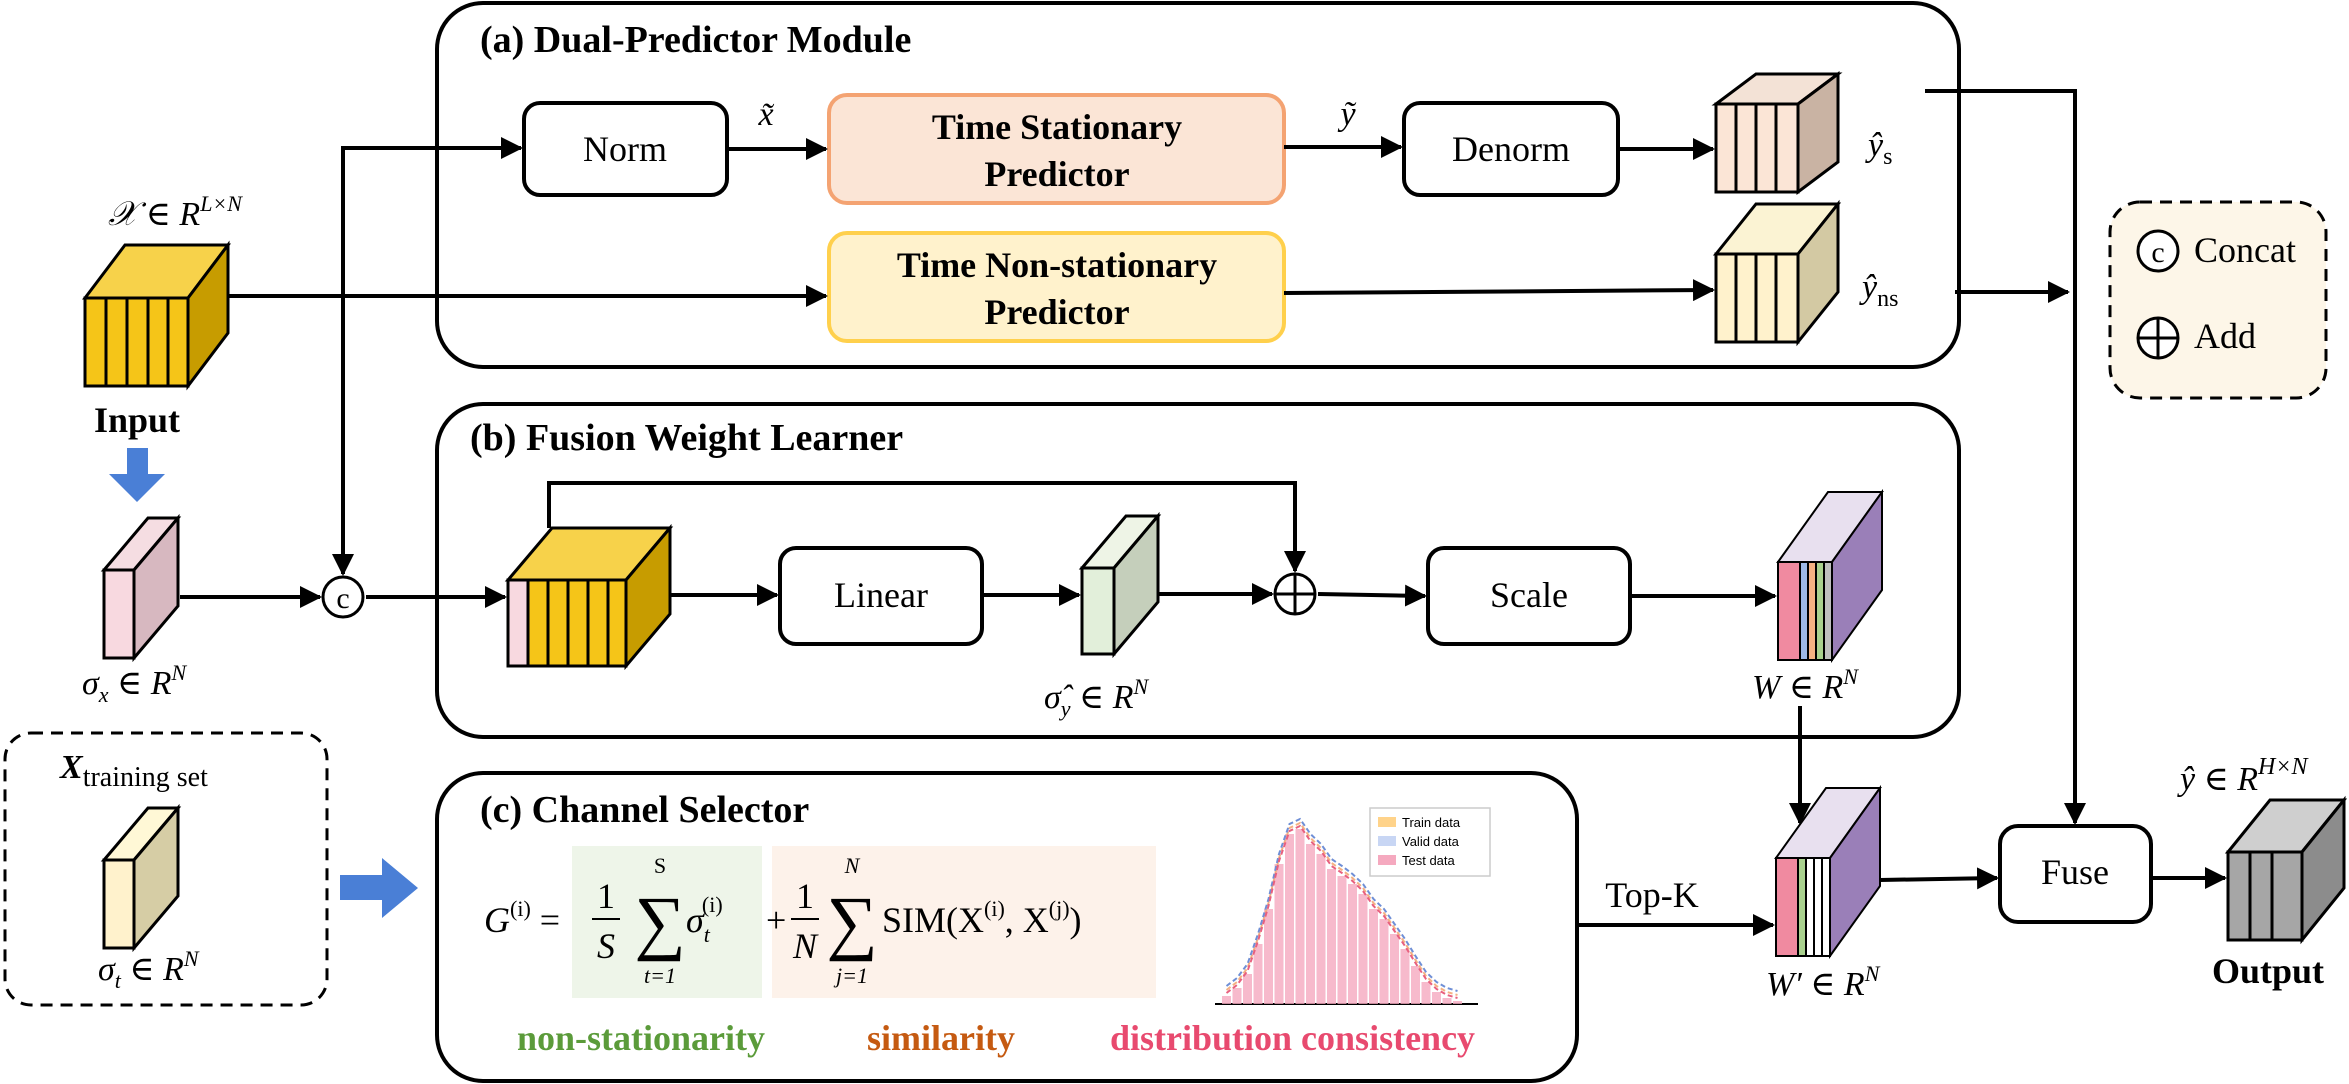 The width and height of the screenshot is (2349, 1084). What do you see at coordinates (175, 212) in the screenshot?
I see `input-dim-label: 𝒳 ∈ RL×N` at bounding box center [175, 212].